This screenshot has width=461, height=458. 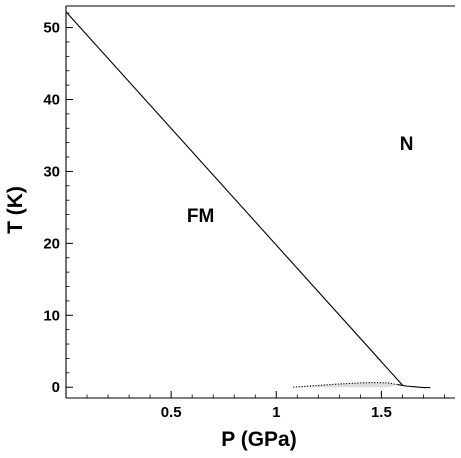 I want to click on y-tick-label: 50, so click(x=51, y=28).